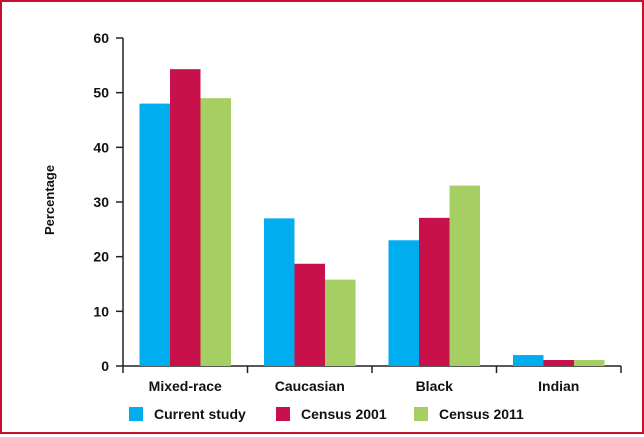 This screenshot has width=644, height=437. What do you see at coordinates (101, 93) in the screenshot?
I see `y-tick-label: 50` at bounding box center [101, 93].